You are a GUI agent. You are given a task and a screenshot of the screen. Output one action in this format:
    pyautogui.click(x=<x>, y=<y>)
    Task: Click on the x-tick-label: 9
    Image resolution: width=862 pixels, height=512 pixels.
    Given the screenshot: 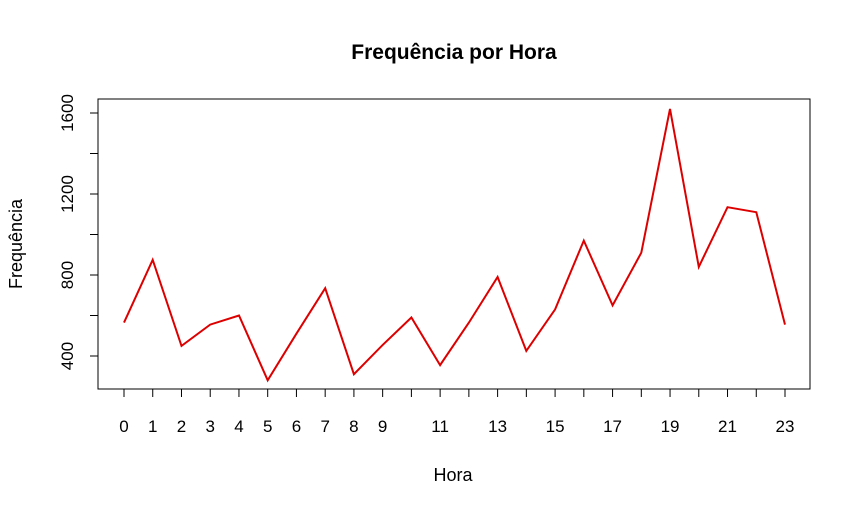 What is the action you would take?
    pyautogui.click(x=382, y=426)
    